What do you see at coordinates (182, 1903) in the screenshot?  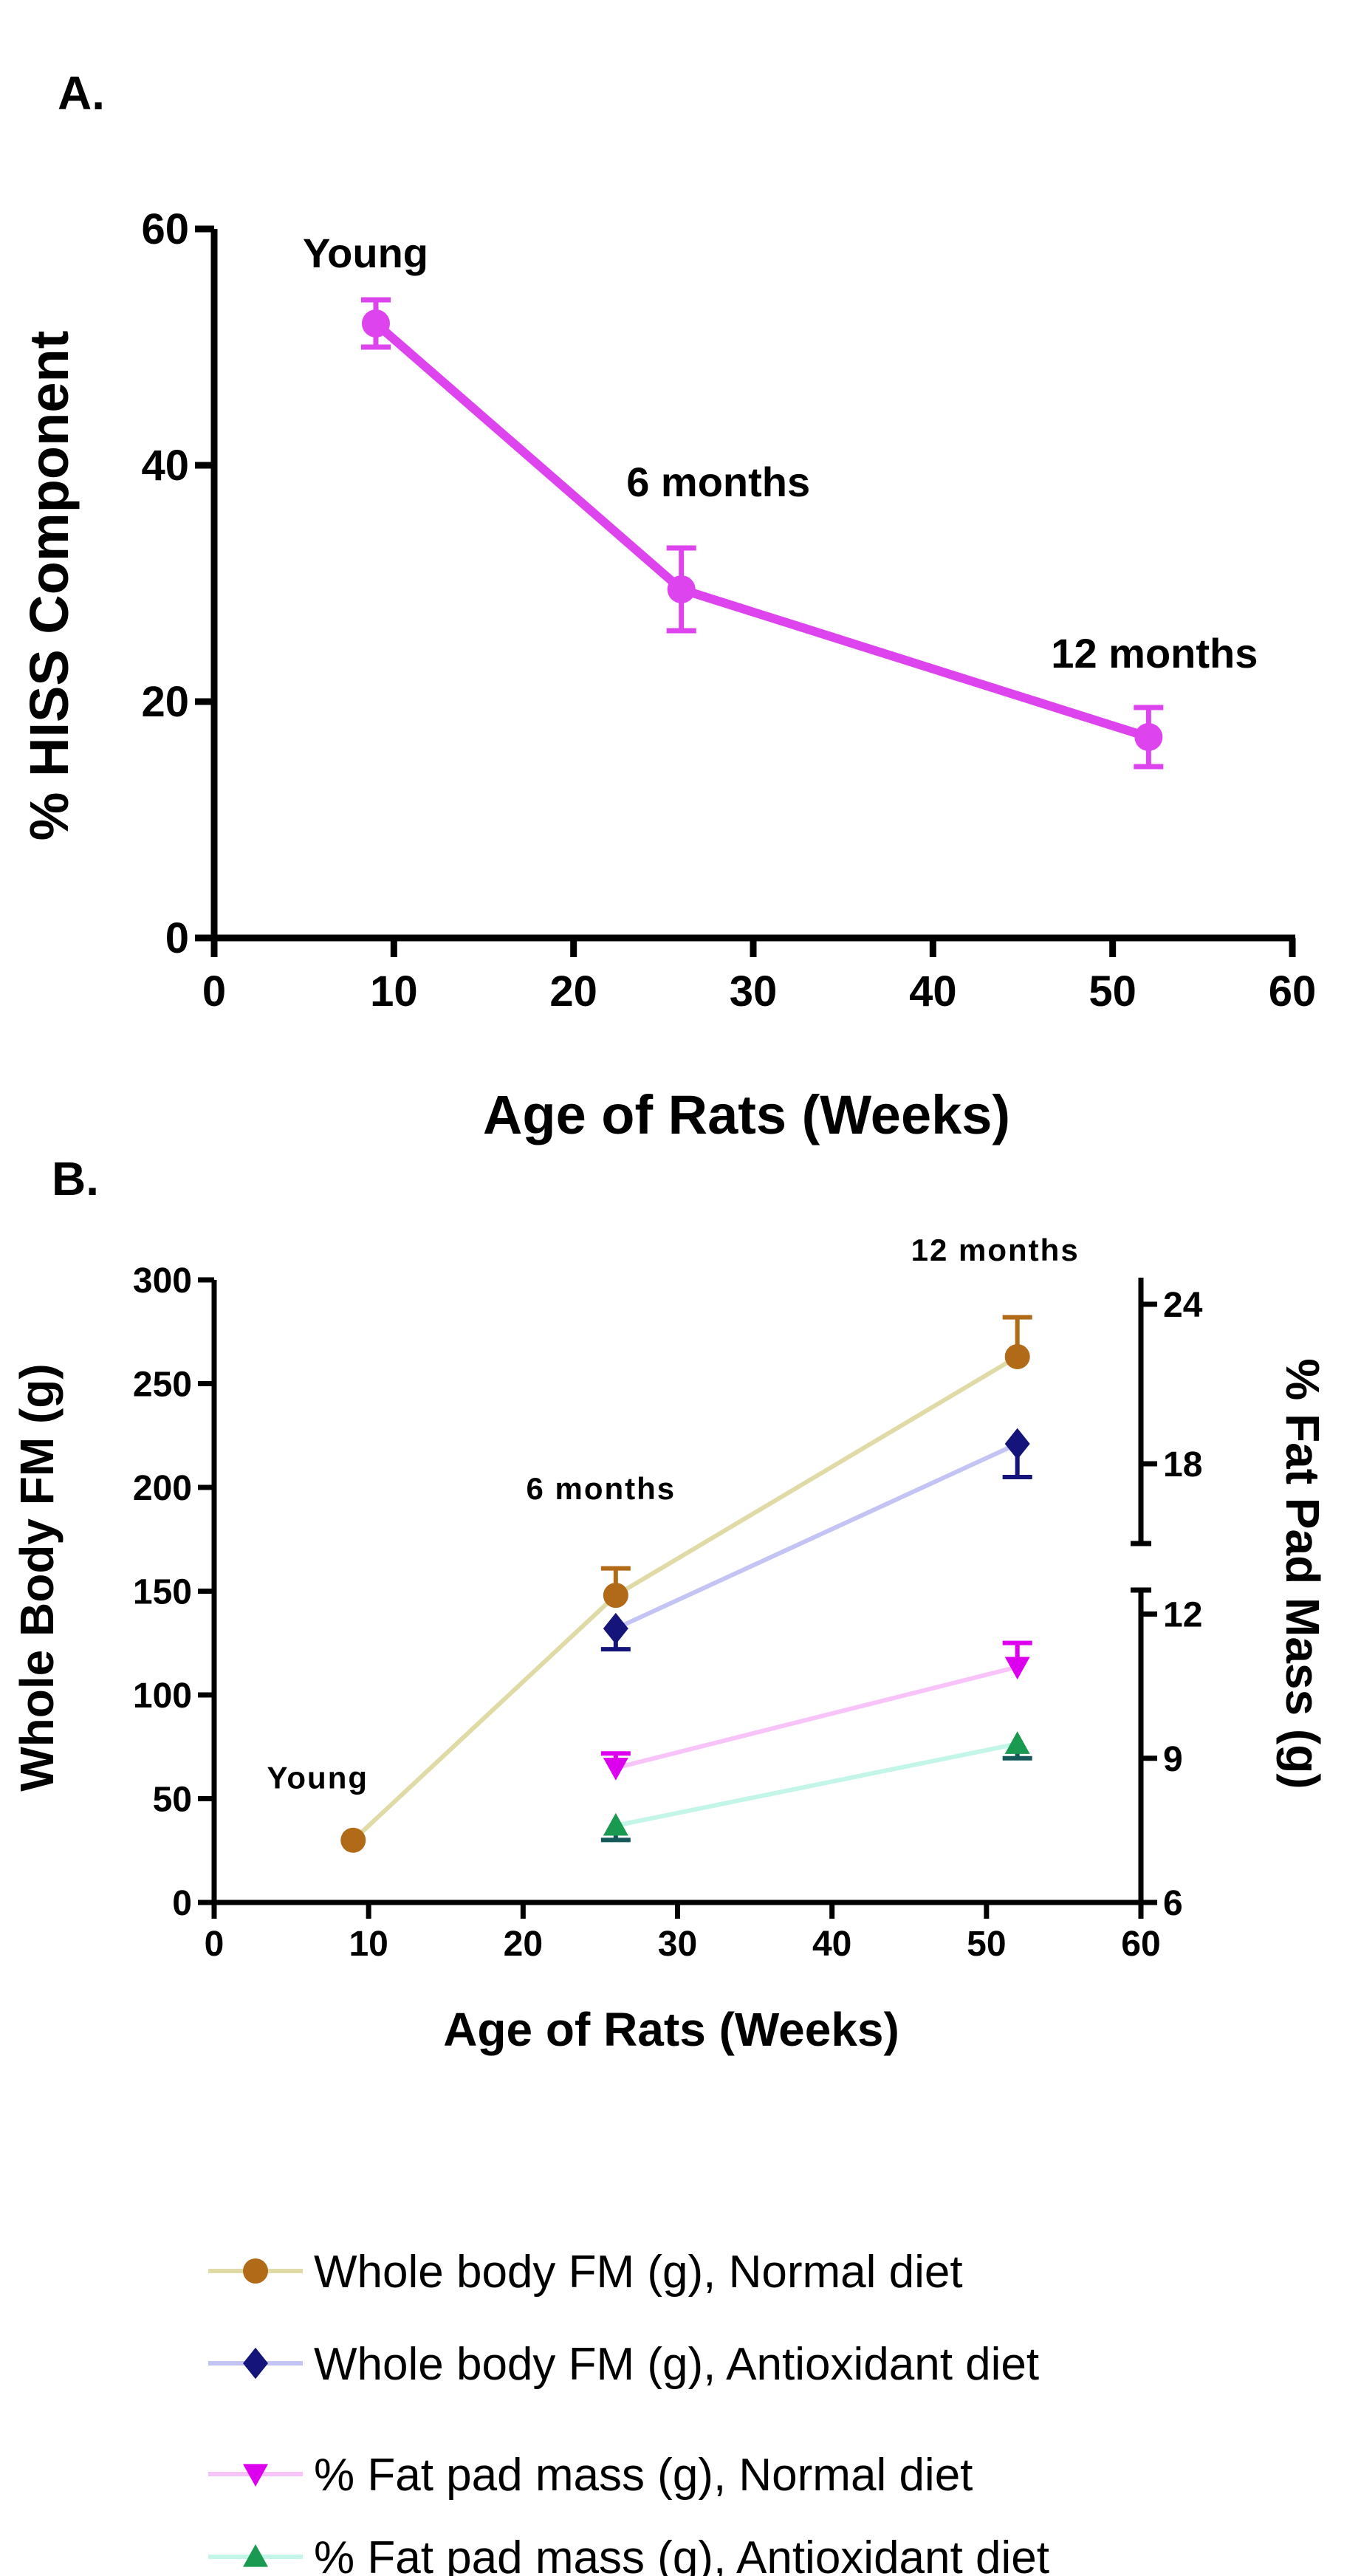 I see `panel-b-y-tick-label: 0` at bounding box center [182, 1903].